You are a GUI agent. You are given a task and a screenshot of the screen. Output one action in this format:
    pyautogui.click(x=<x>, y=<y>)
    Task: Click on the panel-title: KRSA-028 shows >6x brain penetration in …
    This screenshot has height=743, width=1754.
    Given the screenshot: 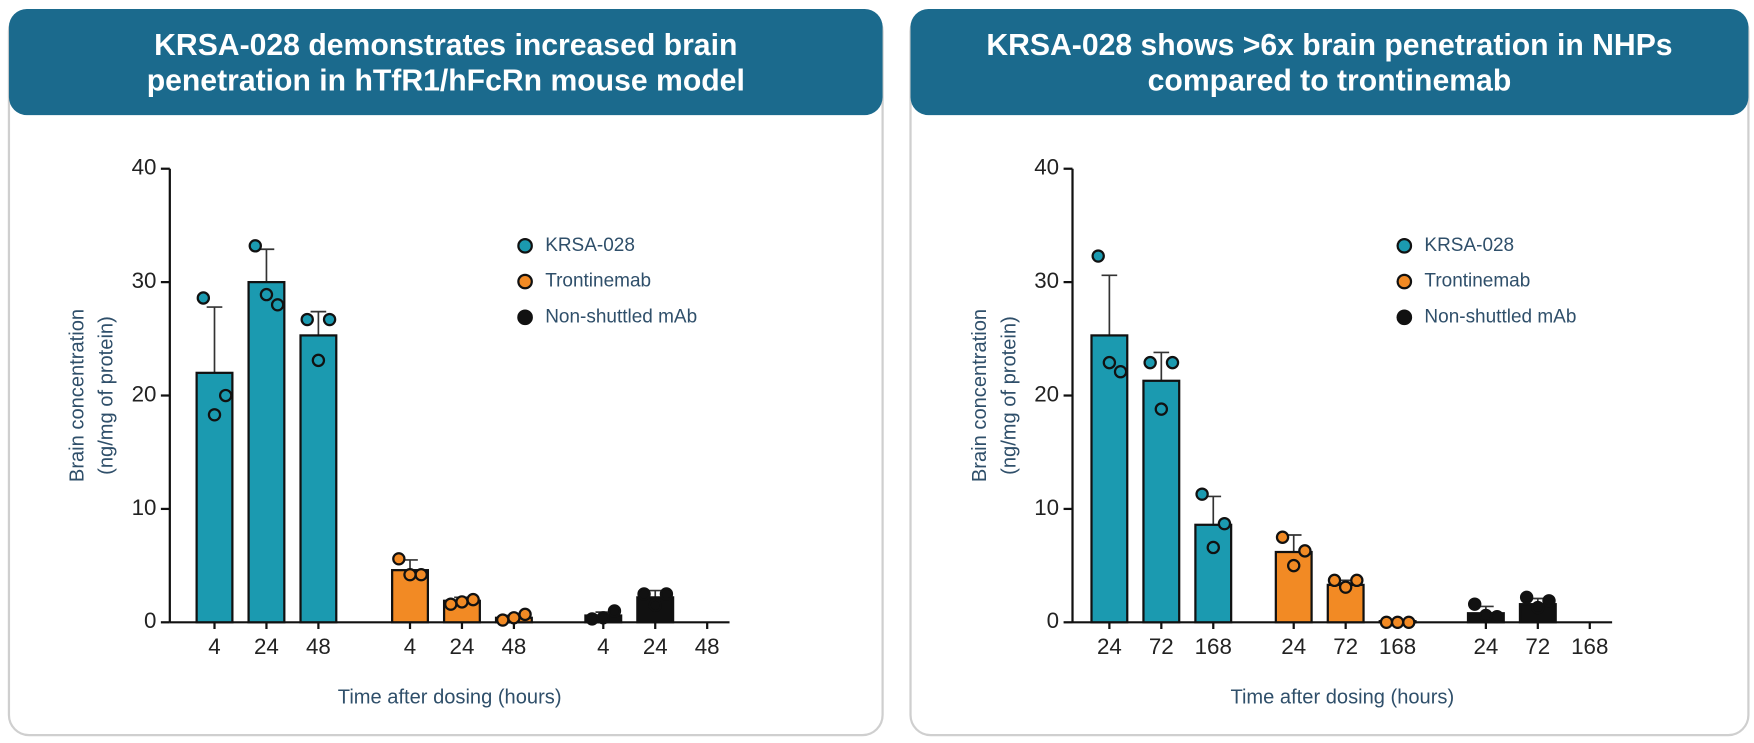 What is the action you would take?
    pyautogui.click(x=1329, y=45)
    